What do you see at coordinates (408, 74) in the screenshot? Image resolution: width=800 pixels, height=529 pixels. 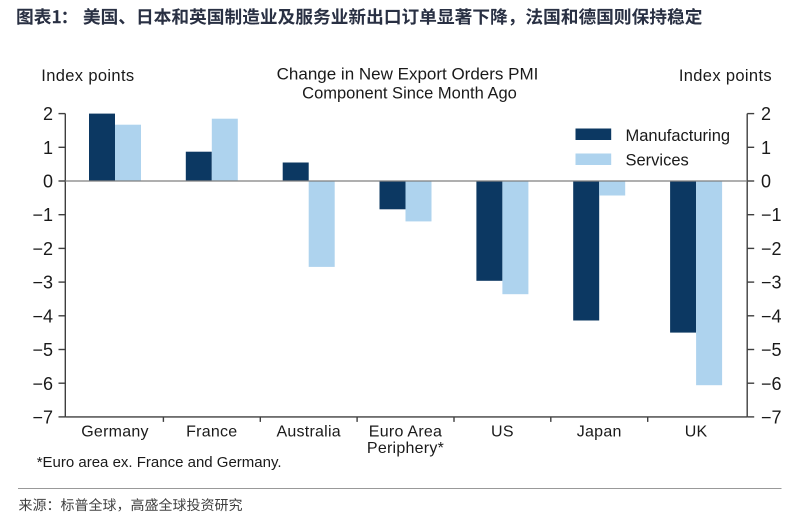 I see `svg-text:Change in New Export Orders PM: Change in New Export Orders PMI` at bounding box center [408, 74].